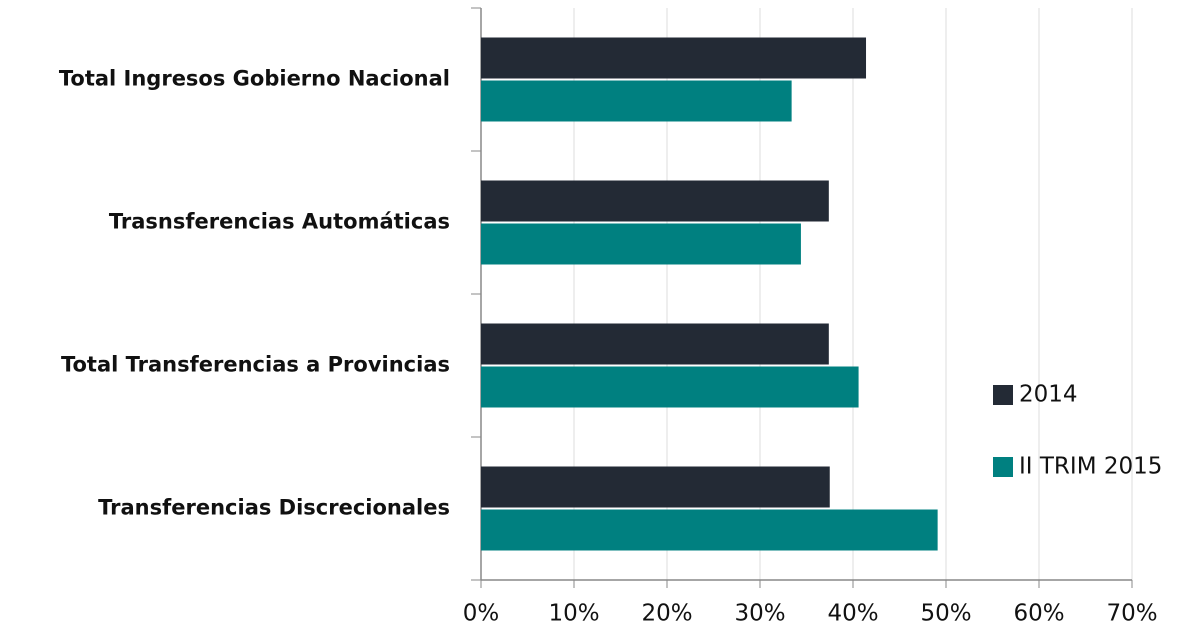 This screenshot has width=1184, height=636. I want to click on x-tick-label: 10%, so click(573, 614).